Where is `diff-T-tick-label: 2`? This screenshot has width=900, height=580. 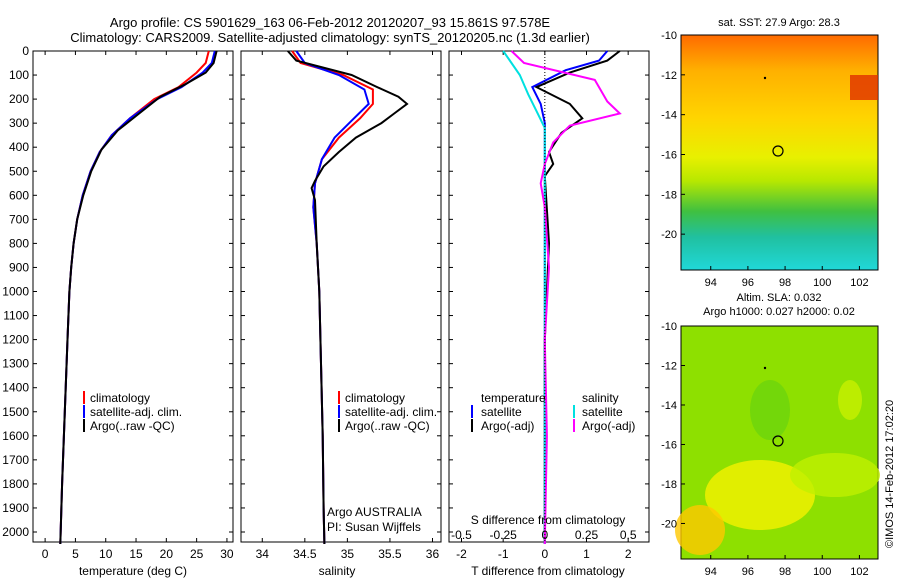 diff-T-tick-label: 2 is located at coordinates (628, 554).